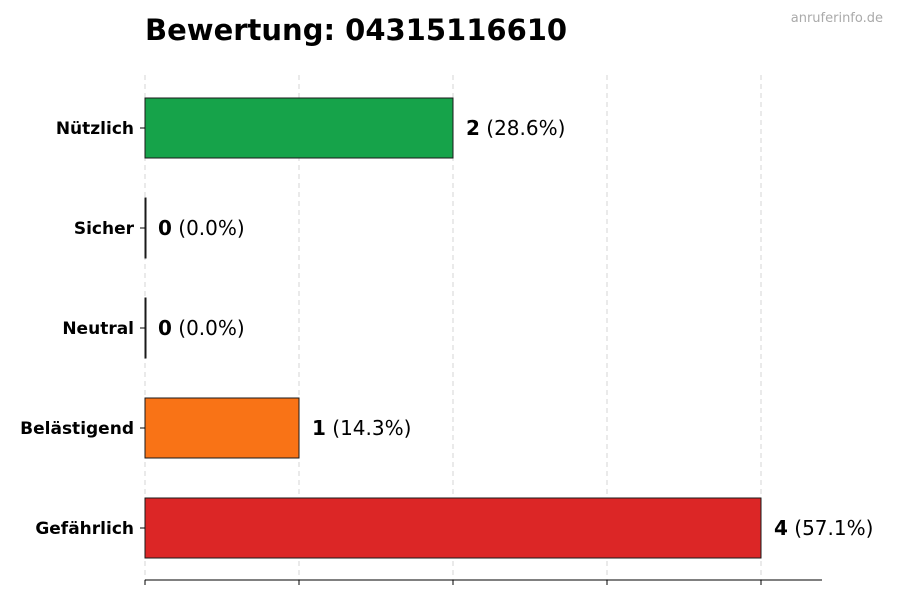 This screenshot has width=900, height=600. Describe the element at coordinates (95, 129) in the screenshot. I see `category-label-1: Nützlich` at that location.